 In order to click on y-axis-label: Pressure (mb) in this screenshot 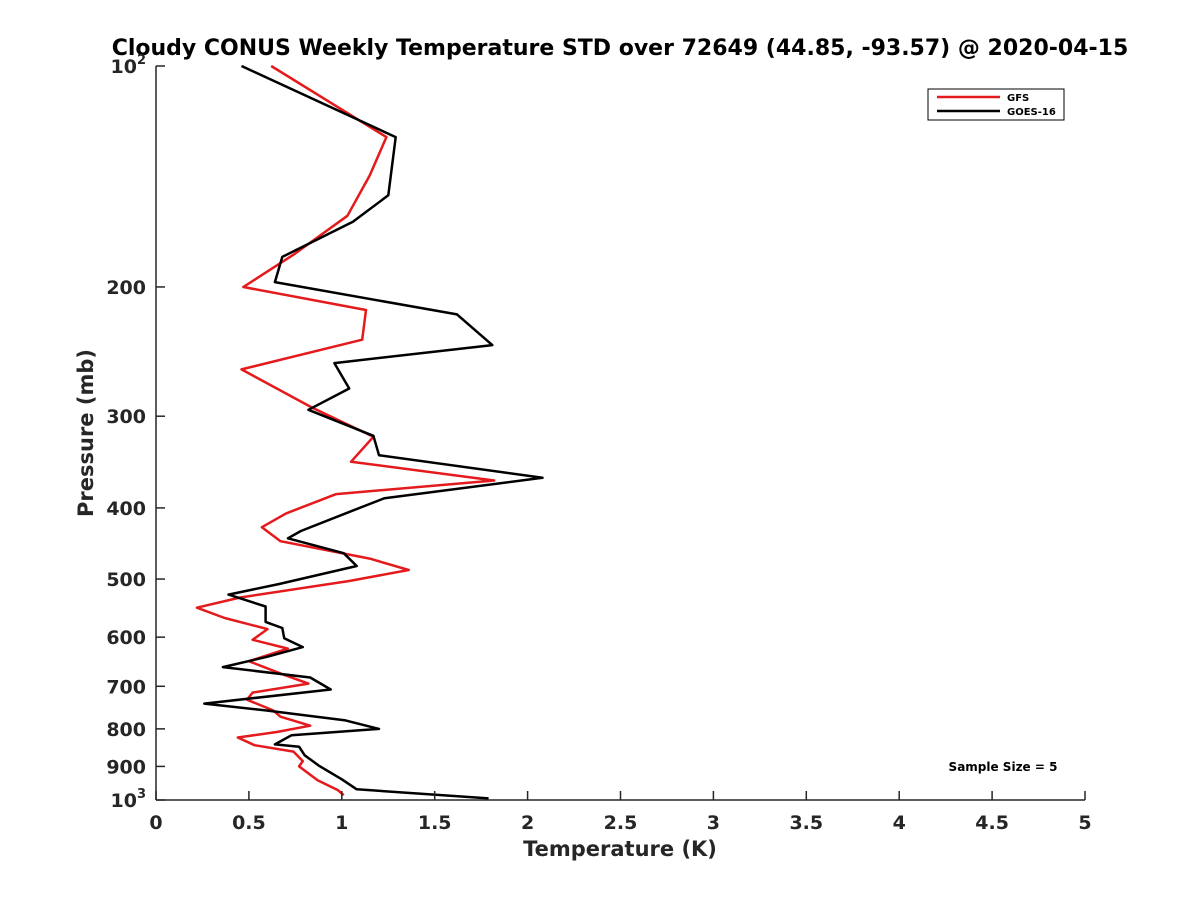, I will do `click(86, 433)`.